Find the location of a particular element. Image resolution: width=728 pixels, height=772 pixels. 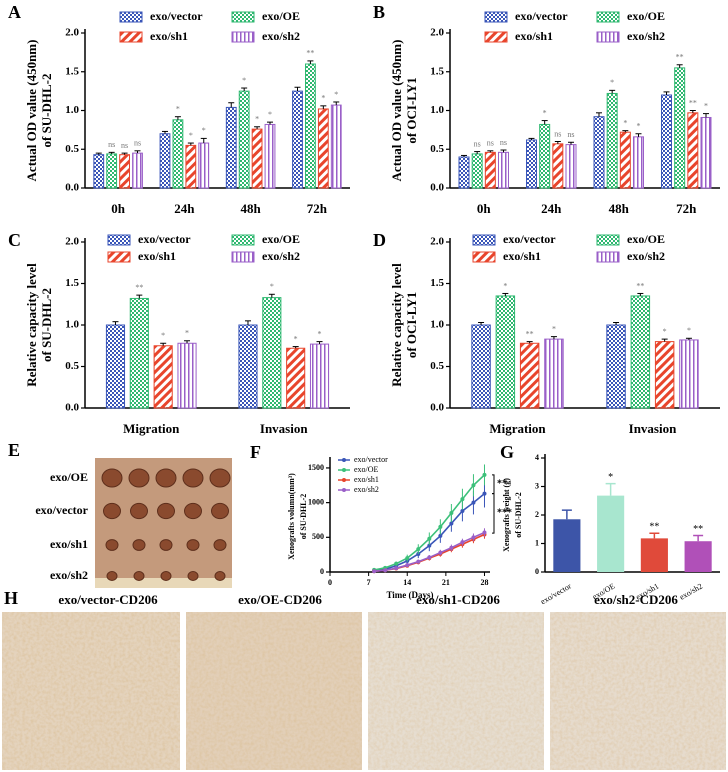

x-axis-label: Time (Days) is located at coordinates (409, 595).